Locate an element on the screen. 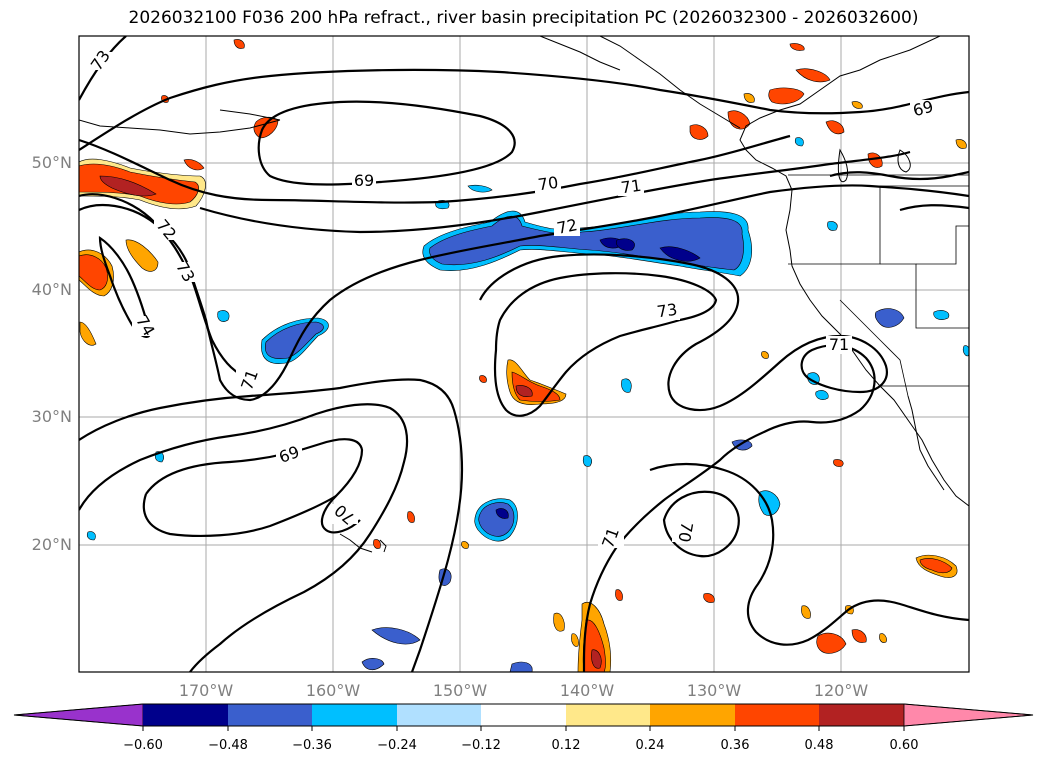 The height and width of the screenshot is (765, 1047). pos-anomaly-se-inner is located at coordinates (936, 566).